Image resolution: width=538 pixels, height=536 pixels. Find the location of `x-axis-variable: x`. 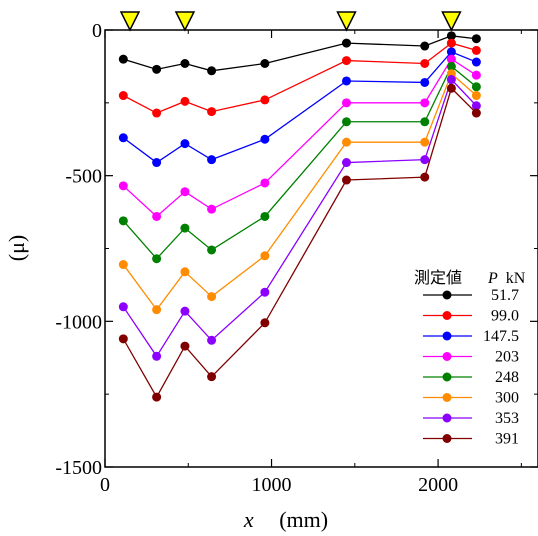

x-axis-variable: x is located at coordinates (248, 519).